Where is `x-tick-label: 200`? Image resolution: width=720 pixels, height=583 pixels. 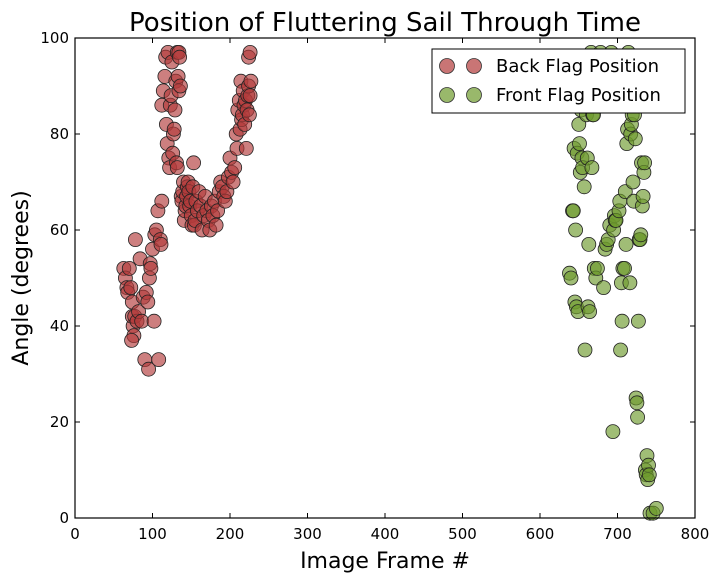 x-tick-label: 200 is located at coordinates (230, 534).